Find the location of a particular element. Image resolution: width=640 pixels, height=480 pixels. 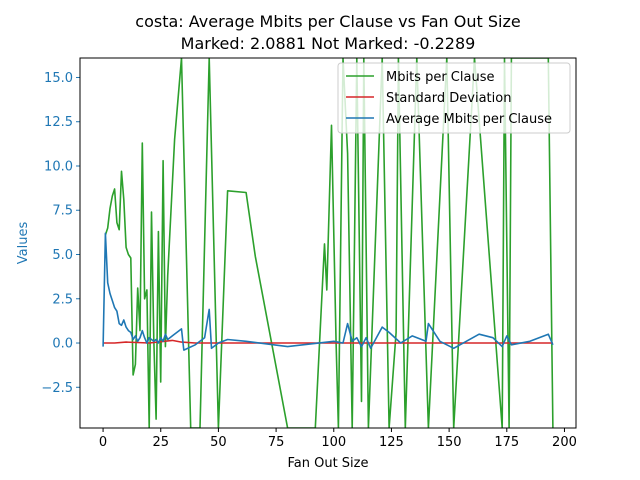

chart-title-line2: Marked: 2.0881 Not Marked: -0.2289 is located at coordinates (328, 43).